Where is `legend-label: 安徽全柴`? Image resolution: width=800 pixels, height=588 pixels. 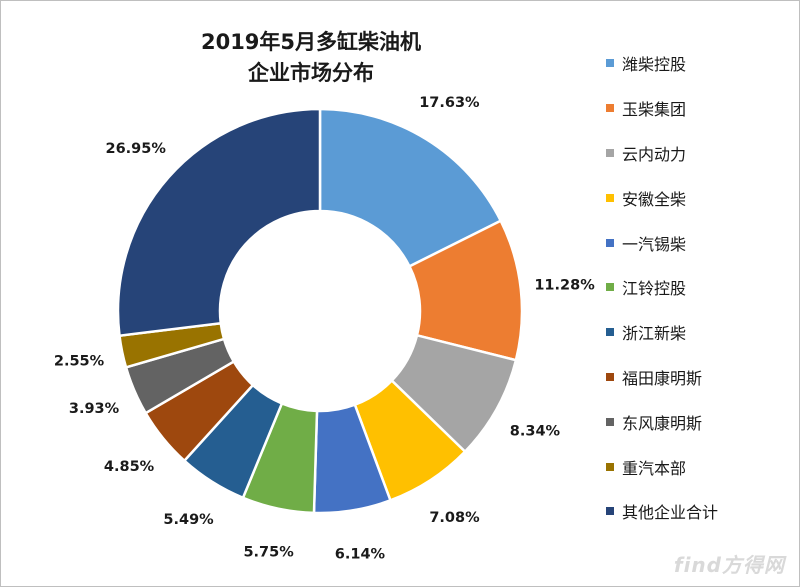 legend-label: 安徽全柴 is located at coordinates (654, 199).